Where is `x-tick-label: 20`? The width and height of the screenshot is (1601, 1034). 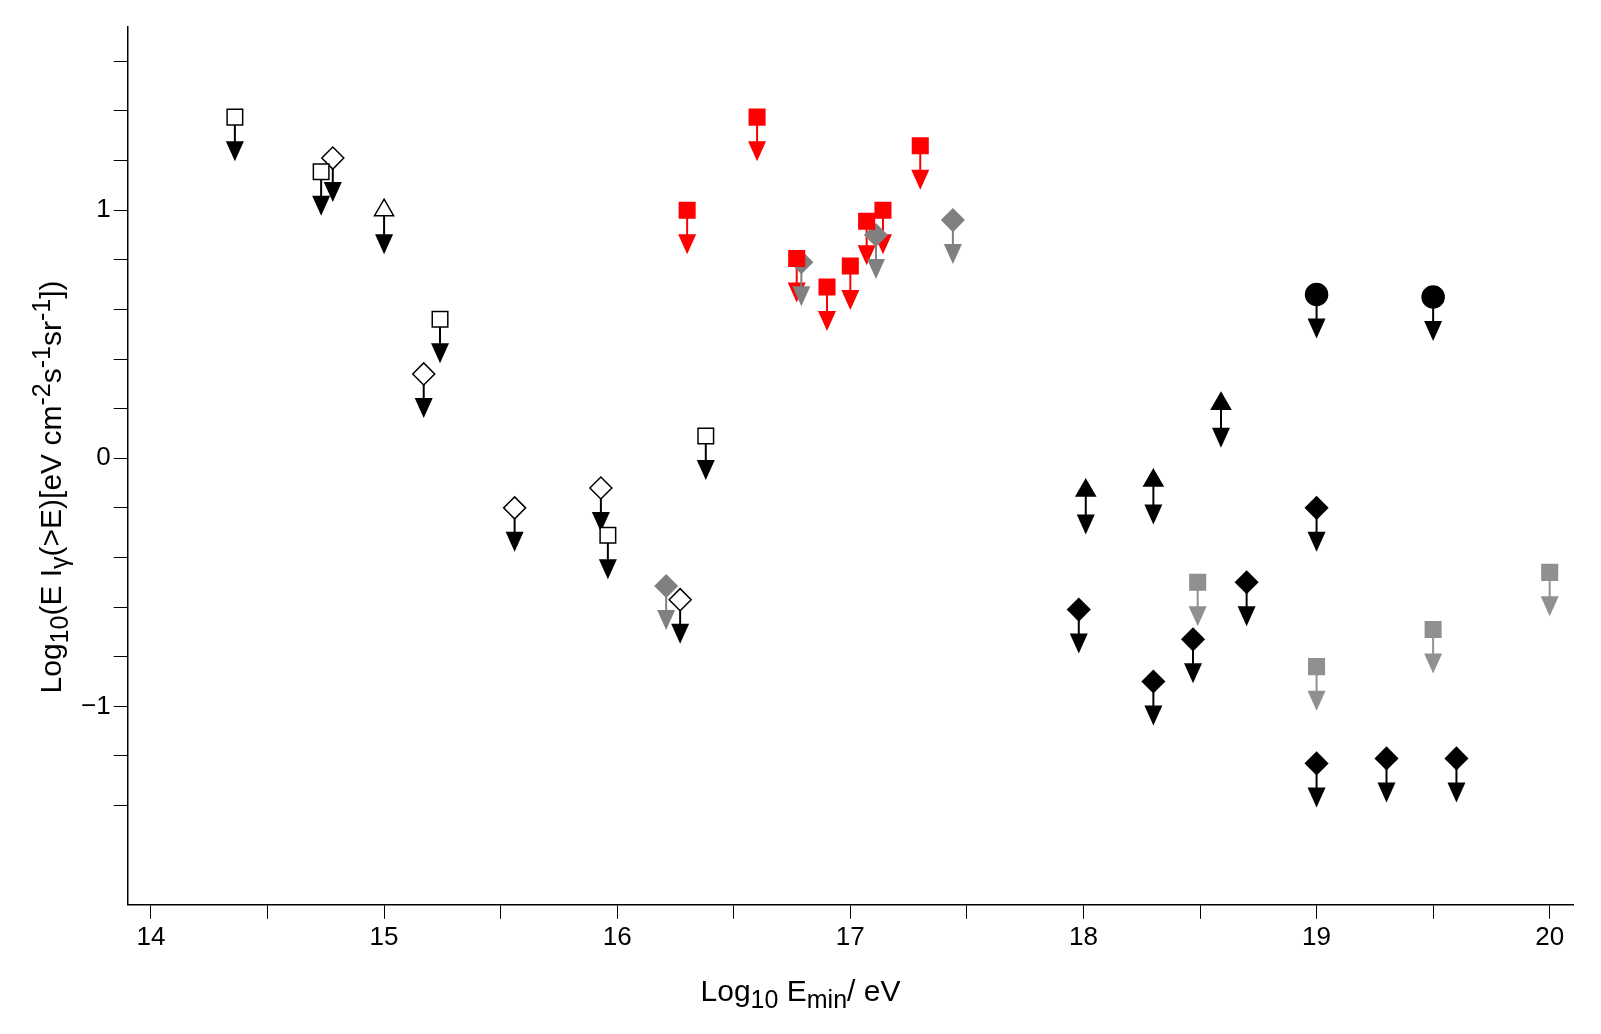
x-tick-label: 20 is located at coordinates (1550, 935).